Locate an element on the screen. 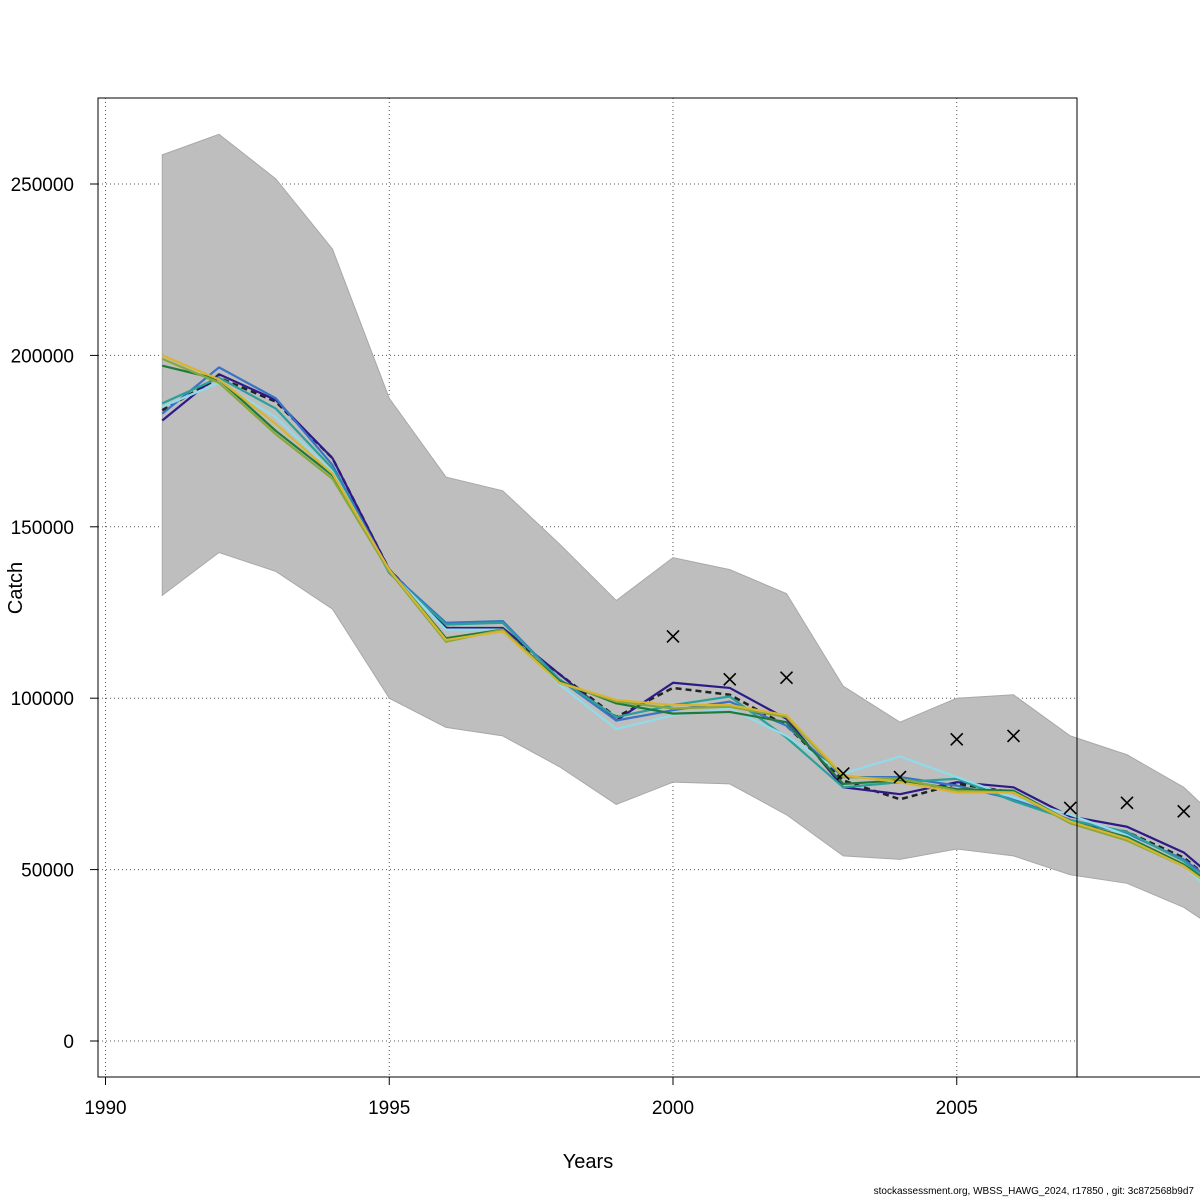 This screenshot has width=1200, height=1200. x-tick-label: 1995 is located at coordinates (389, 1108).